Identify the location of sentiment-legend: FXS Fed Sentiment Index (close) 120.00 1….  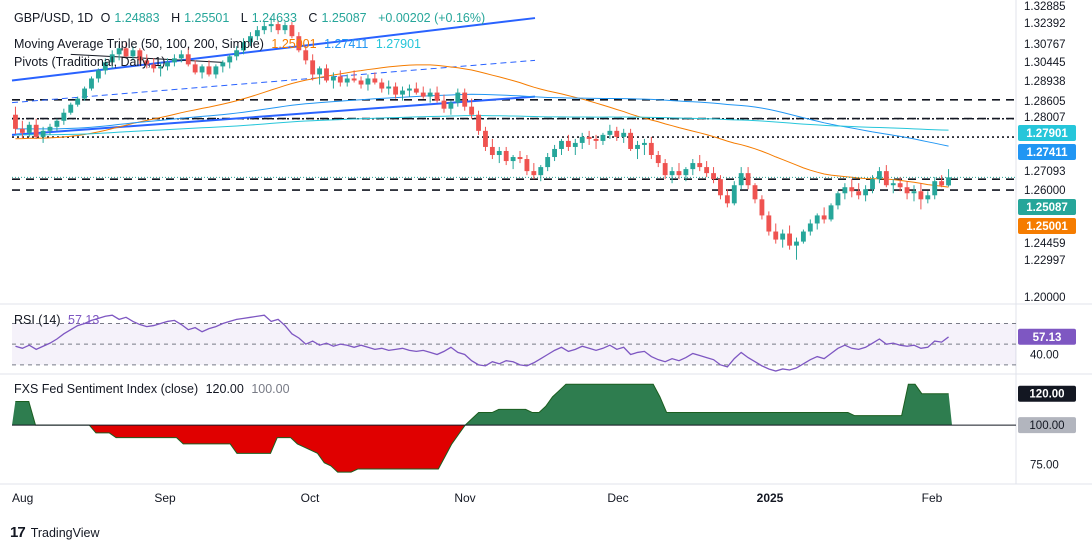
(154, 389).